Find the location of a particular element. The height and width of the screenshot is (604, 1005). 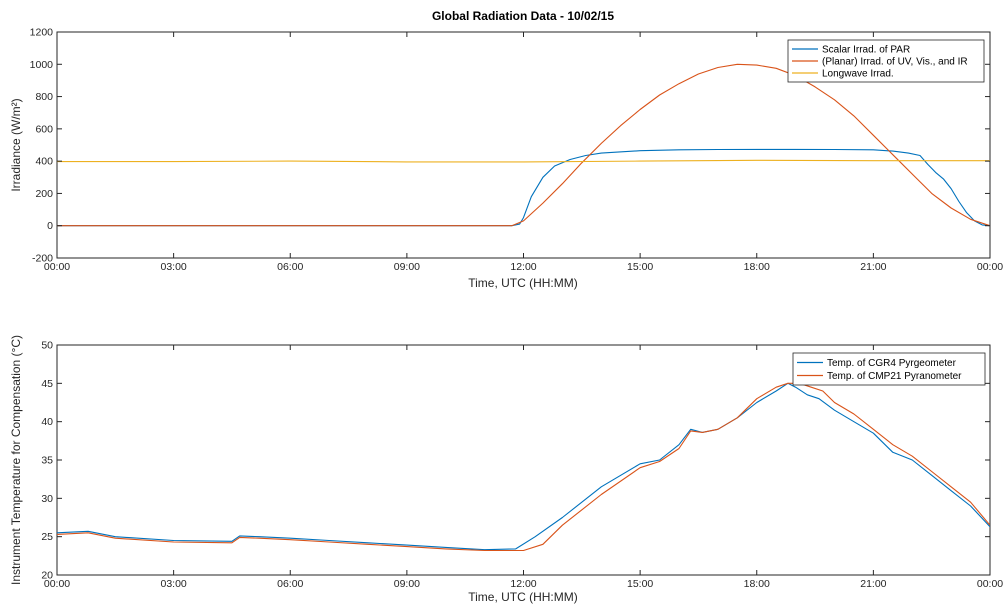

y-tick-label: 400 is located at coordinates (44, 162).